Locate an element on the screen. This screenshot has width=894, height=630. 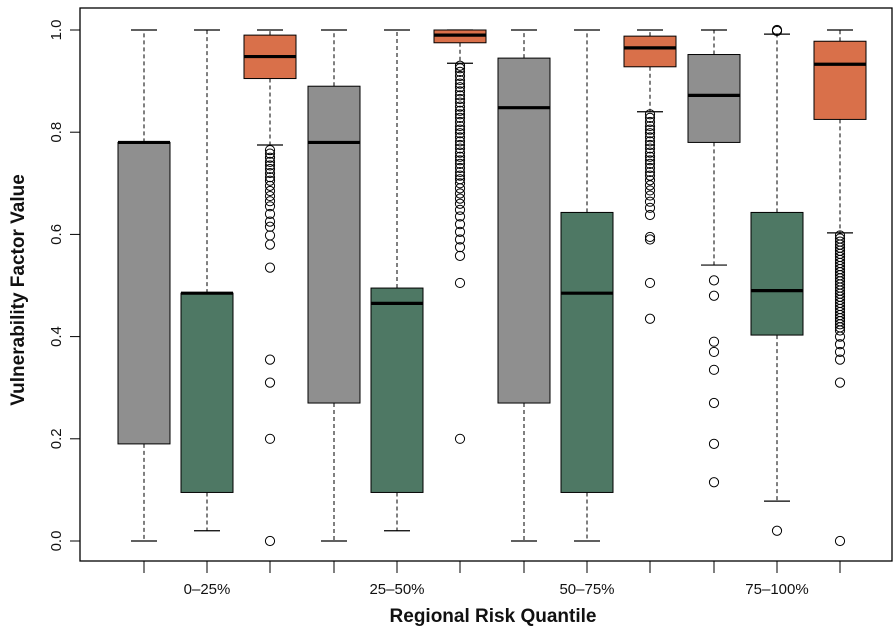
x-category-label: 75–100% is located at coordinates (776, 589).